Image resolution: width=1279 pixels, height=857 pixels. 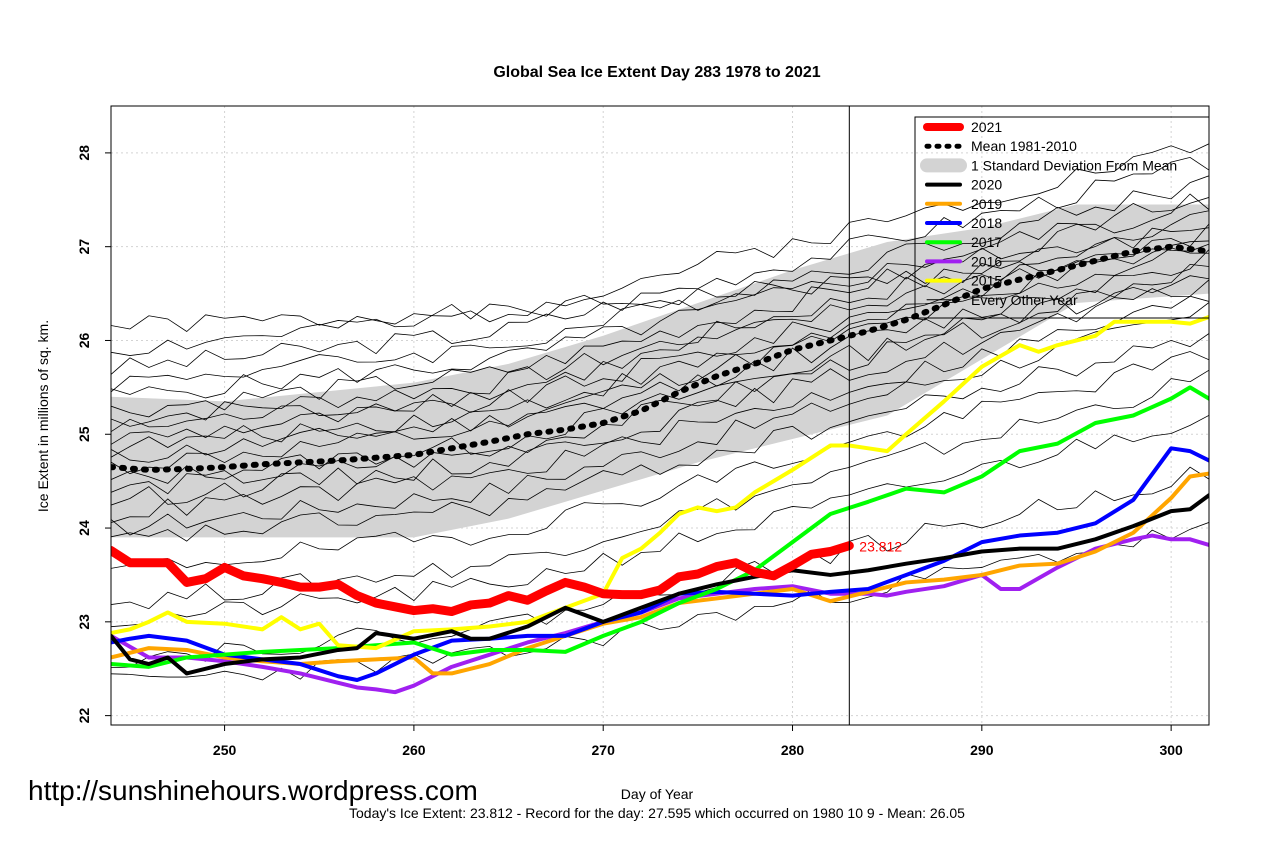 What do you see at coordinates (482, 579) in the screenshot?
I see `series-line-2021` at bounding box center [482, 579].